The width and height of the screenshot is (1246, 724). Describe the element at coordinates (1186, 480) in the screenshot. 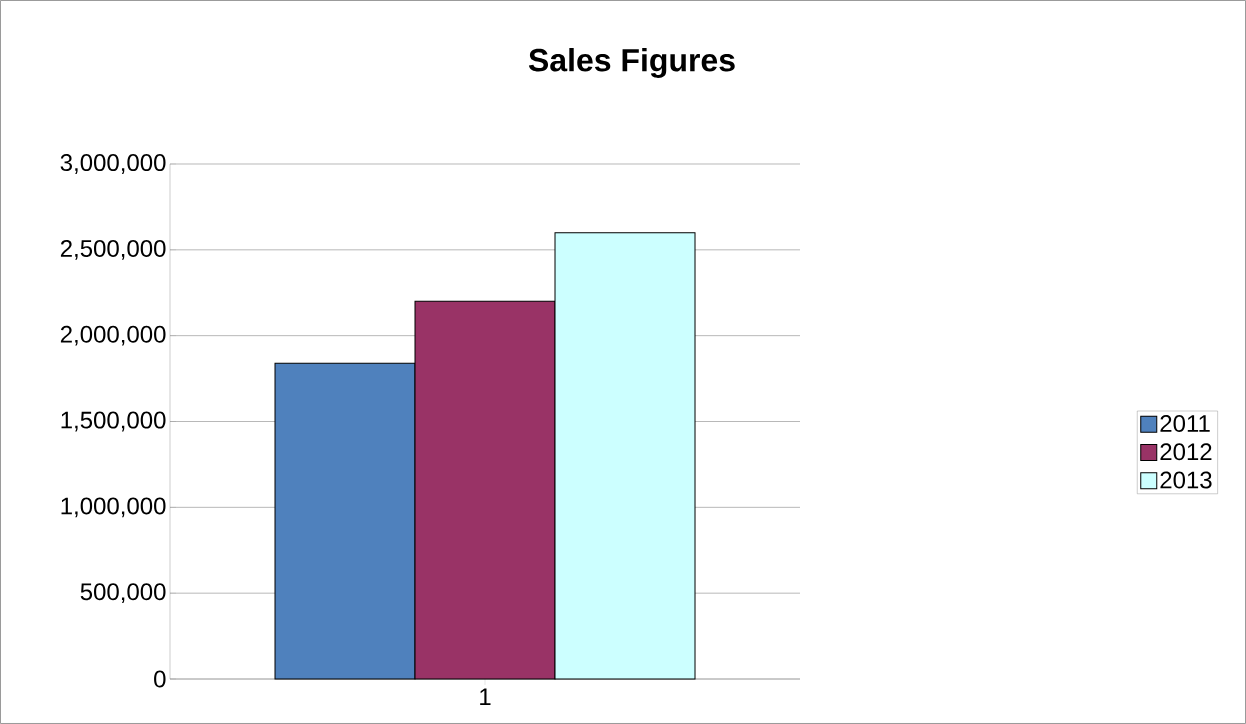

I see `legend-label: 2013` at that location.